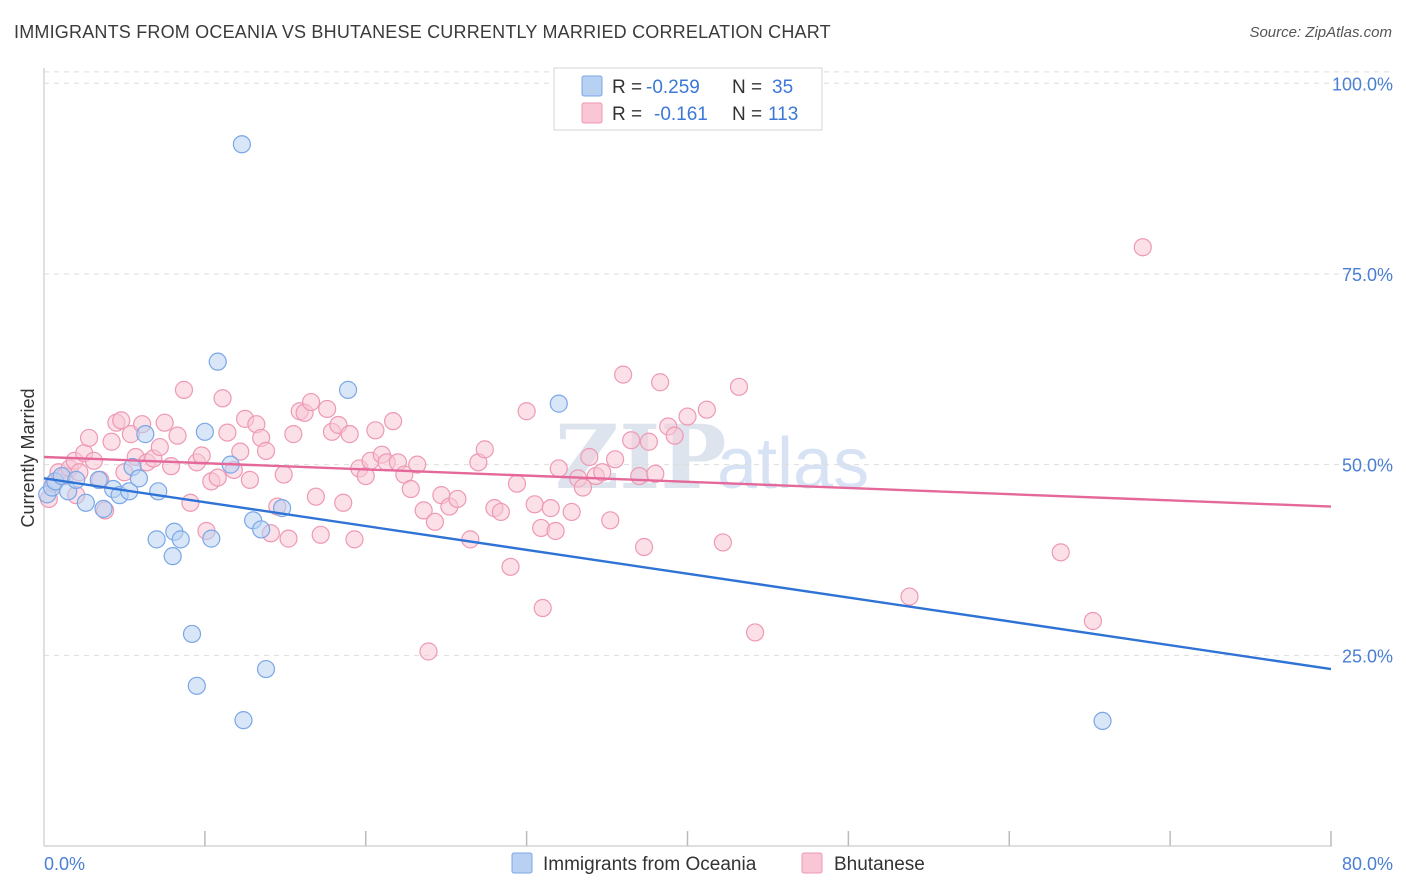  Describe the element at coordinates (1367, 466) in the screenshot. I see `y-tick-label-50: 50.0%` at that location.